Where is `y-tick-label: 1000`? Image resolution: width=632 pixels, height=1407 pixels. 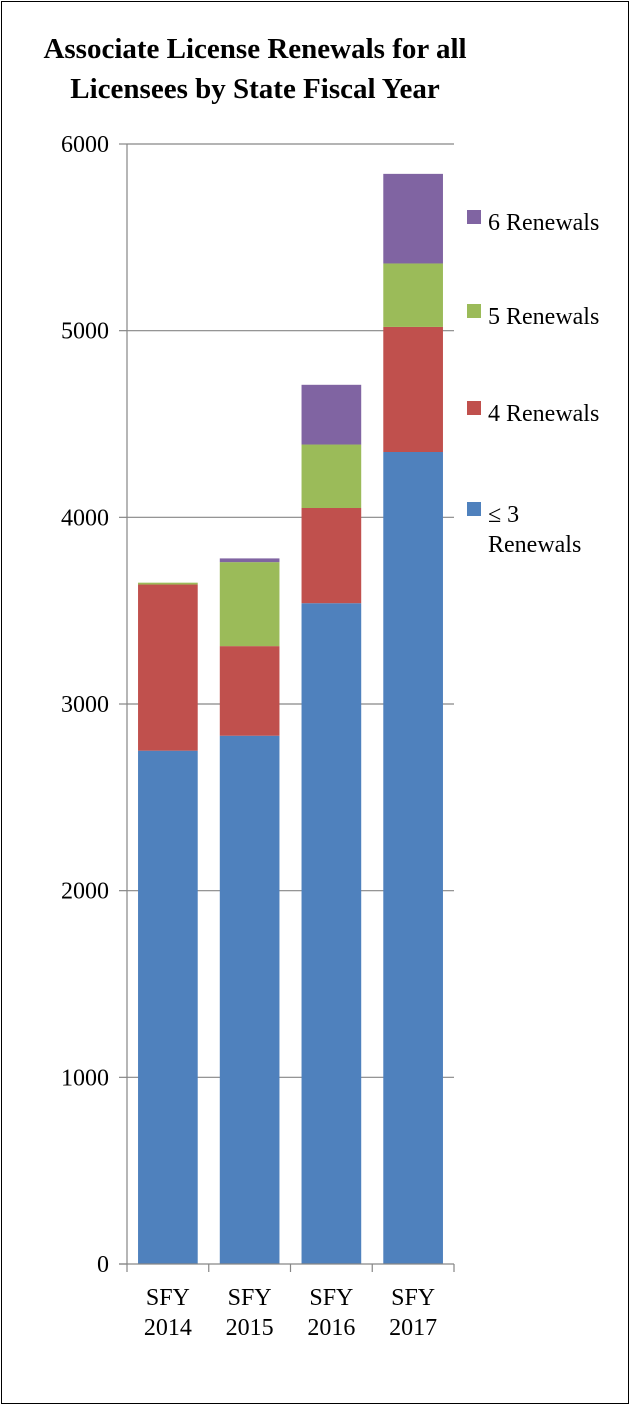
y-tick-label: 1000 is located at coordinates (85, 1078).